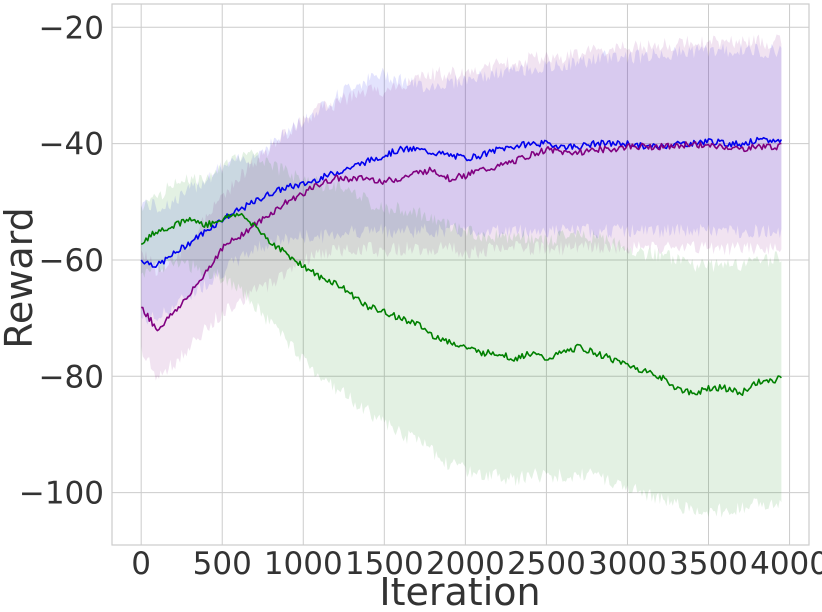 This screenshot has height=612, width=822. What do you see at coordinates (786, 564) in the screenshot?
I see `x-tick-label: 4000` at bounding box center [786, 564].